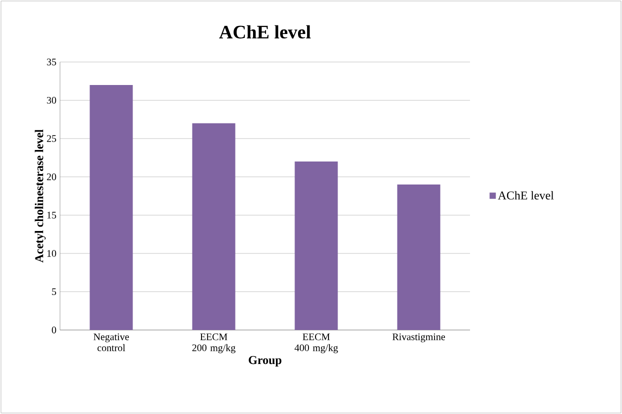 The width and height of the screenshot is (622, 414). Describe the element at coordinates (51, 138) in the screenshot. I see `y-tick-label: 25` at that location.